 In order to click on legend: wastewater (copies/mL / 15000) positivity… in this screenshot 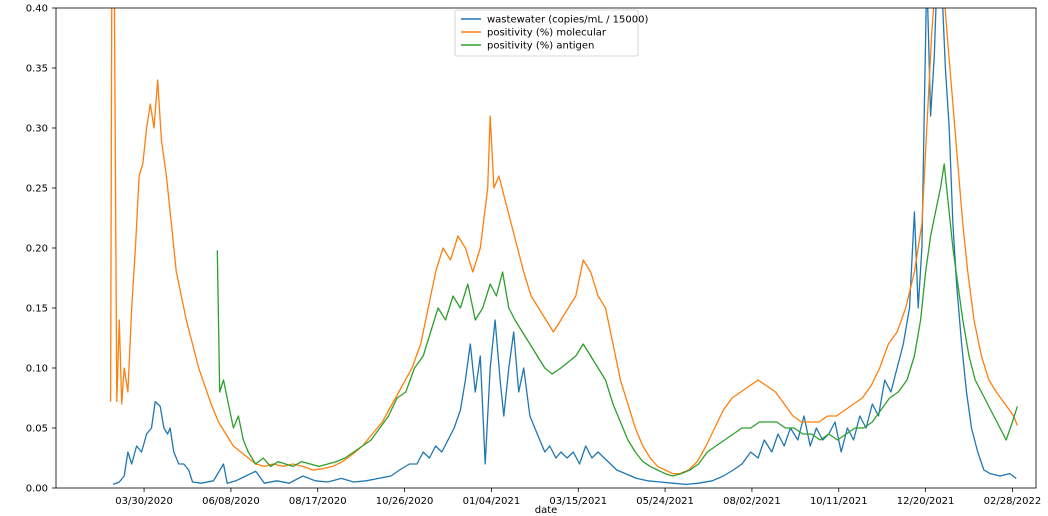, I will do `click(551, 33)`.